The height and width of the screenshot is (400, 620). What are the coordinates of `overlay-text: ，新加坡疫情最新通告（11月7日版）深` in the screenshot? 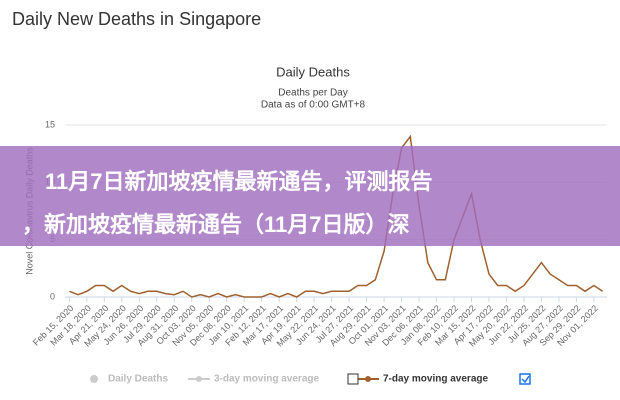 It's located at (216, 224).